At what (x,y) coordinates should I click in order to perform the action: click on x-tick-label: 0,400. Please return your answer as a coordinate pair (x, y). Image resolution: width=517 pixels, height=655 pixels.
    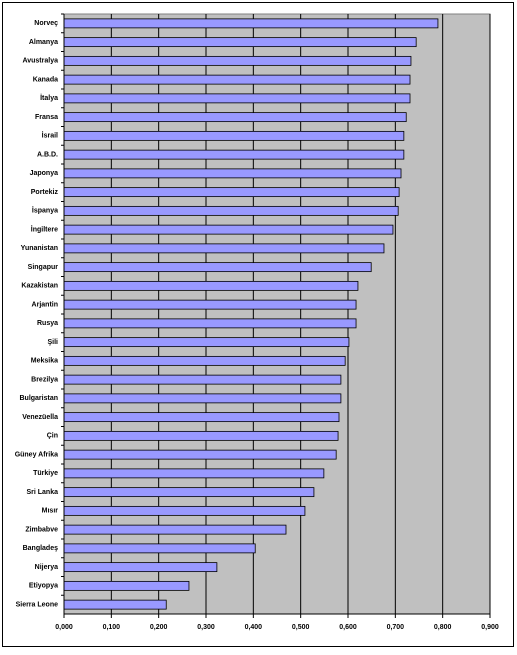
    Looking at the image, I should click on (254, 627).